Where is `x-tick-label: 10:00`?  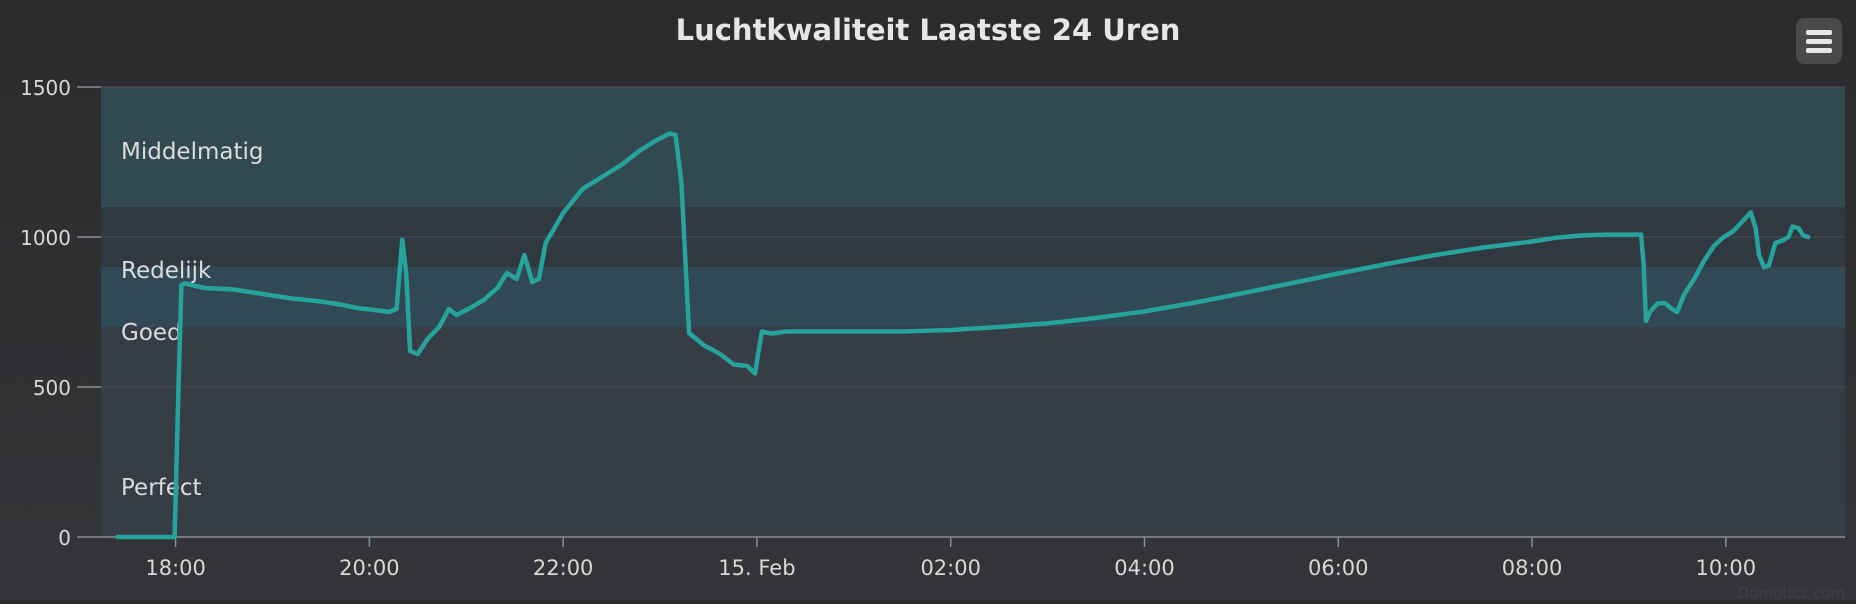 x-tick-label: 10:00 is located at coordinates (1726, 568).